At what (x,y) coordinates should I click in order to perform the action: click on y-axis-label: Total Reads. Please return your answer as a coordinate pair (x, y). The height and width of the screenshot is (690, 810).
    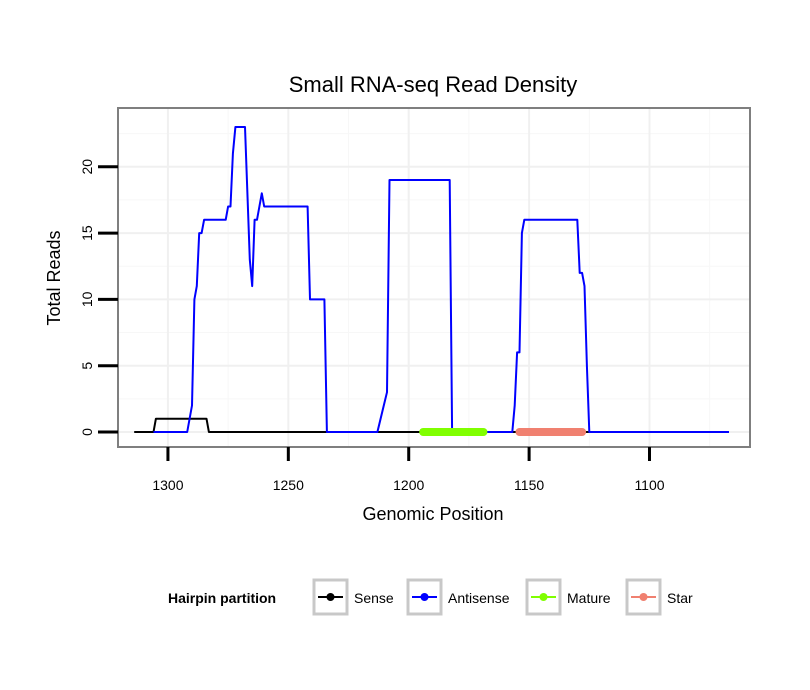
    Looking at the image, I should click on (54, 277).